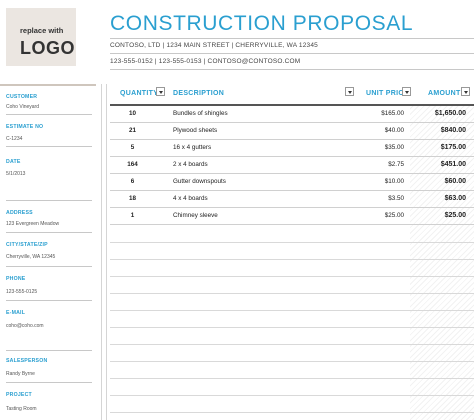 The image size is (474, 420). What do you see at coordinates (453, 130) in the screenshot?
I see `amount-cell: $840.00` at bounding box center [453, 130].